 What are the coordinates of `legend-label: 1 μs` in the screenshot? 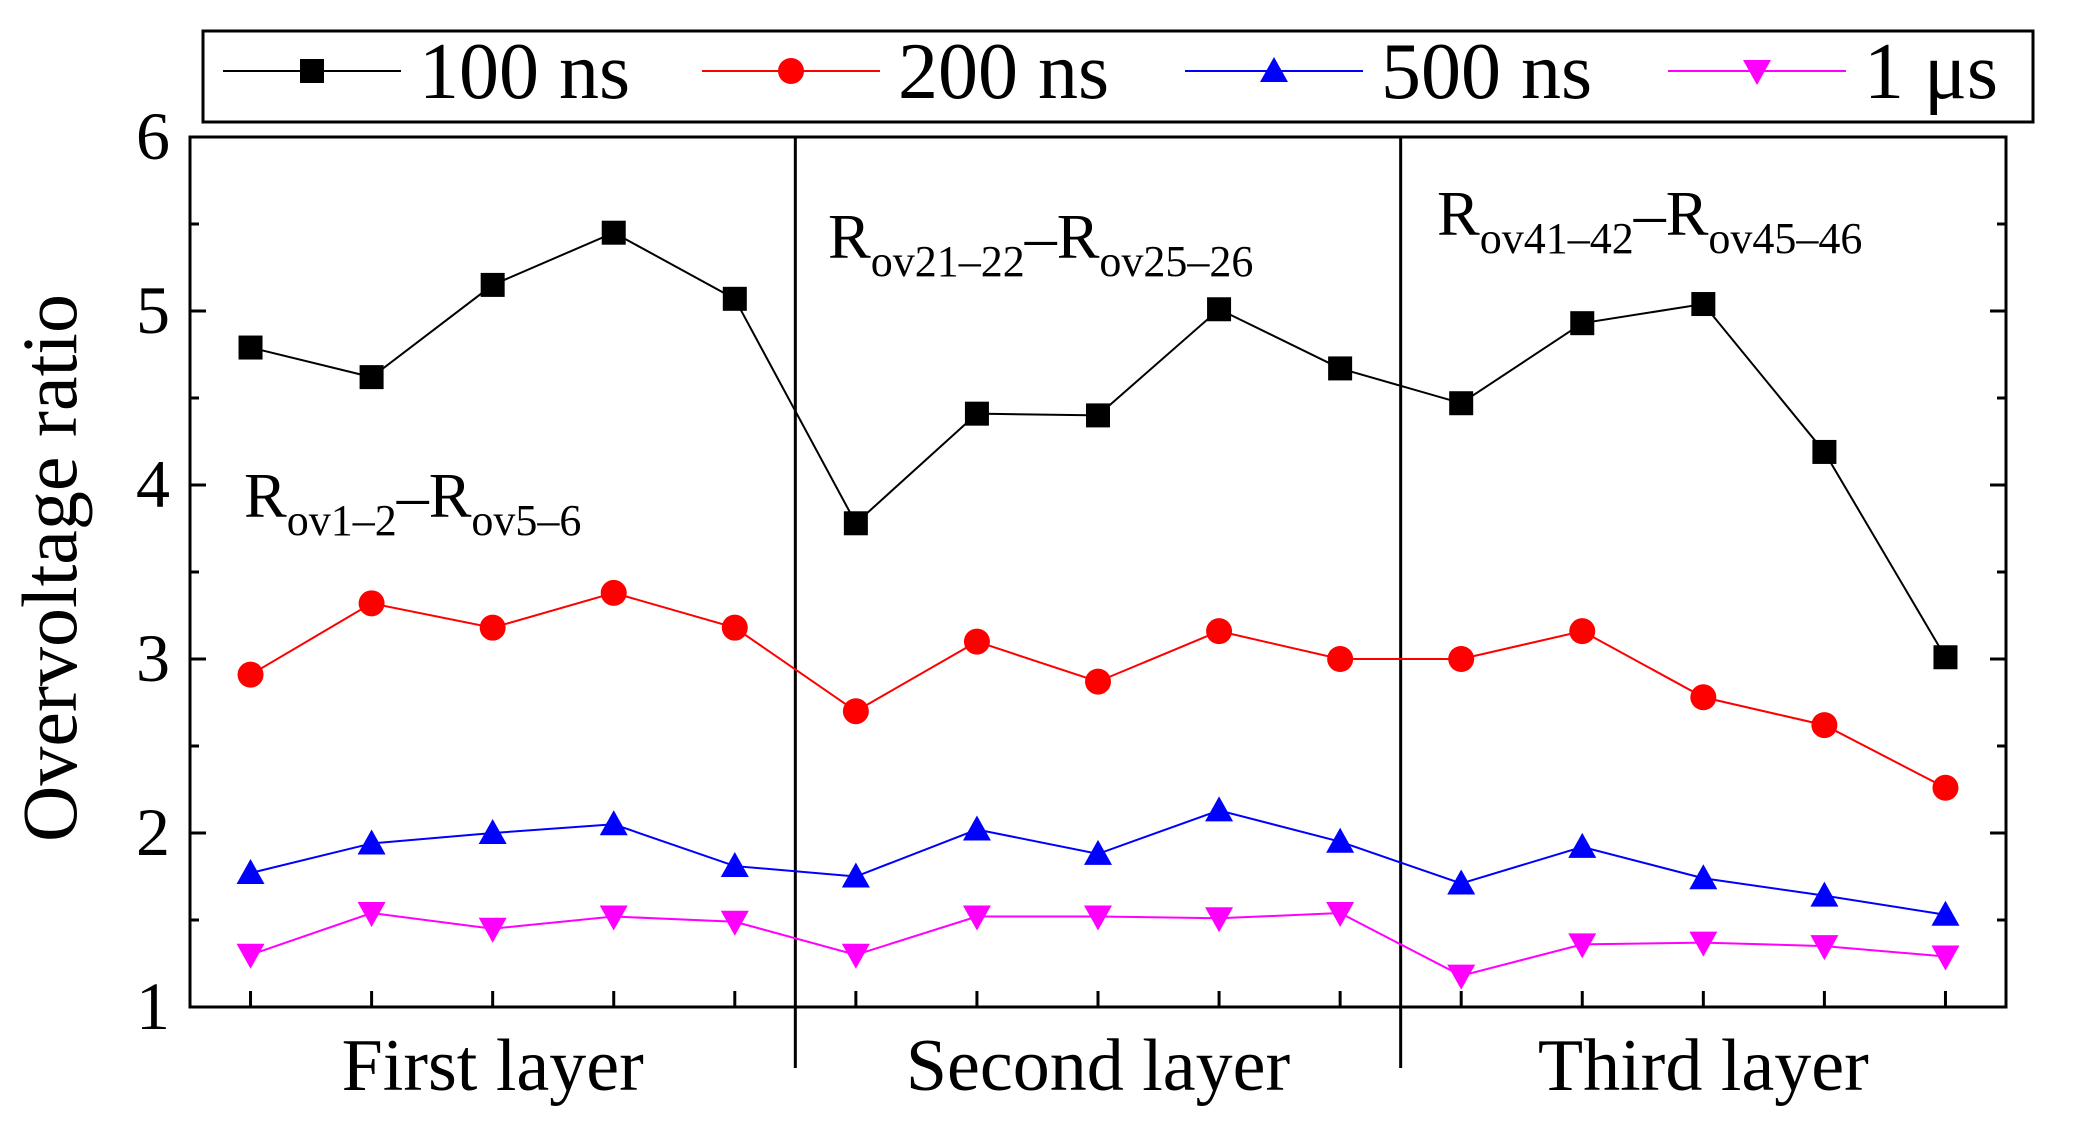 It's located at (1931, 72).